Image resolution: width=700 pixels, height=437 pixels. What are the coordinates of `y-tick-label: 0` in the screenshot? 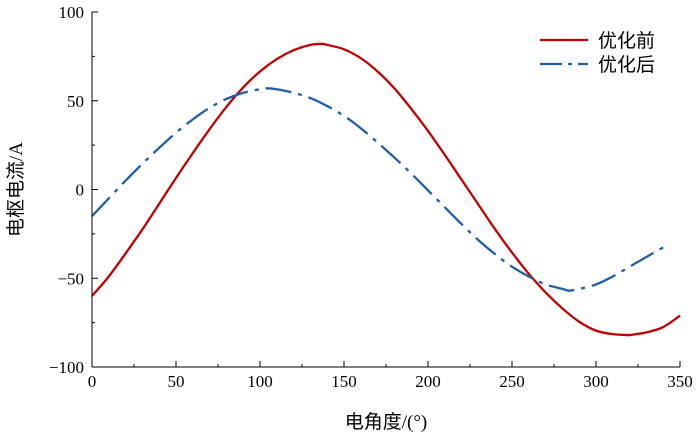 It's located at (80, 190).